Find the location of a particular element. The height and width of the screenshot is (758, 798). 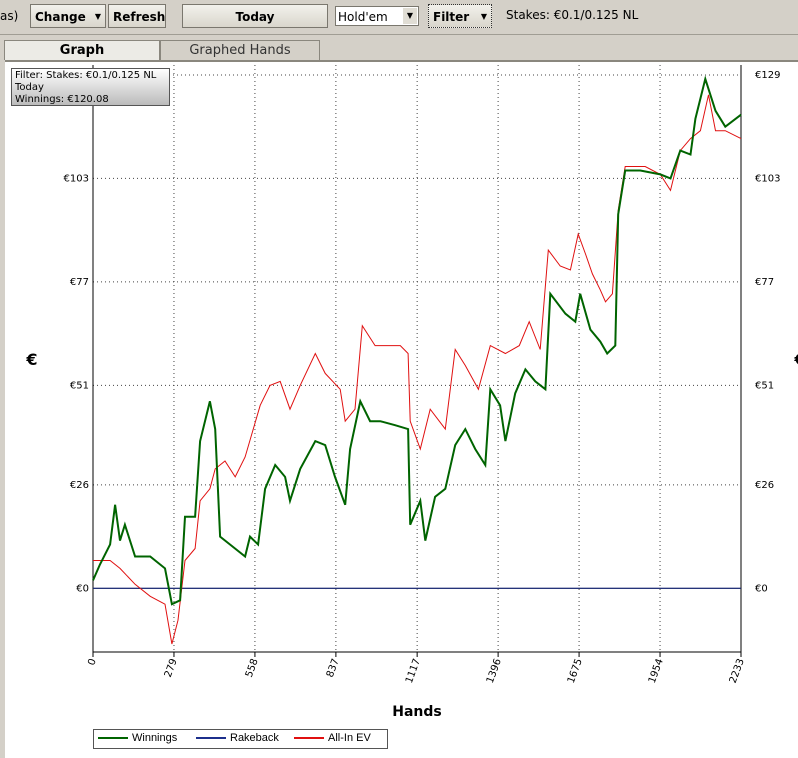

game-select: Hold'em ▼ is located at coordinates (377, 16).